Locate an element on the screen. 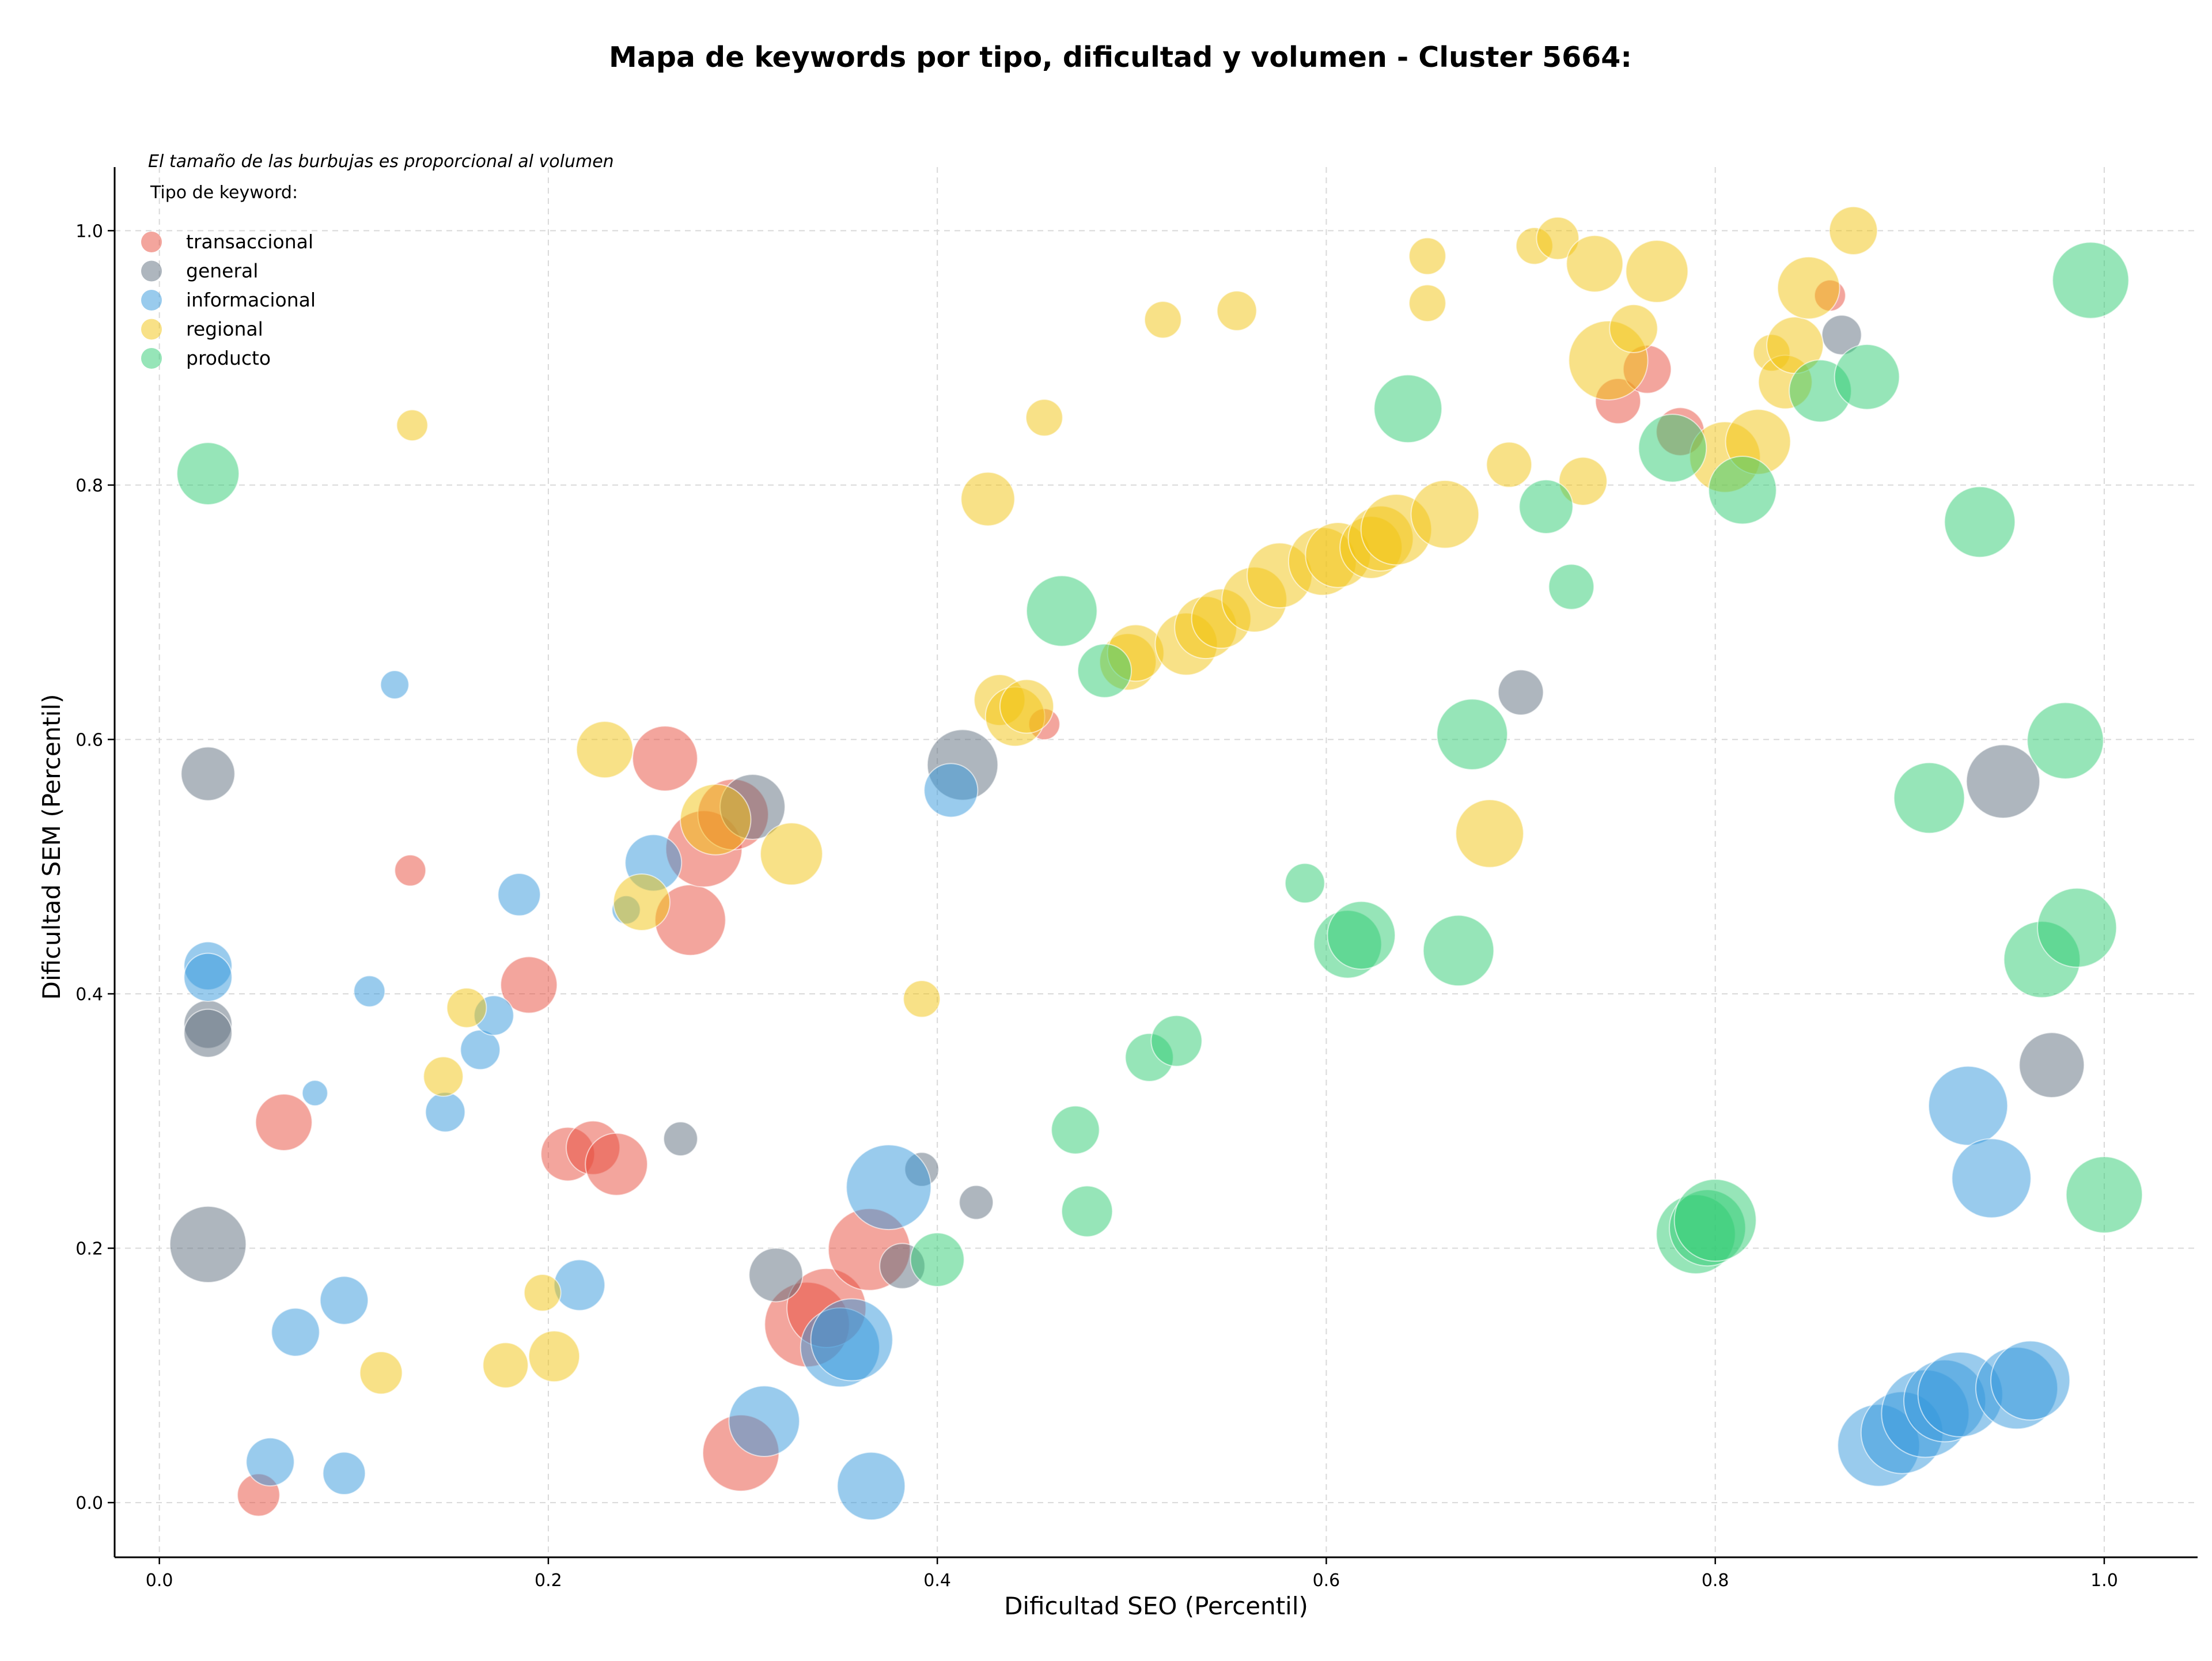 This screenshot has width=2212, height=1661. y-tick-label: 0.2 is located at coordinates (89, 1249).